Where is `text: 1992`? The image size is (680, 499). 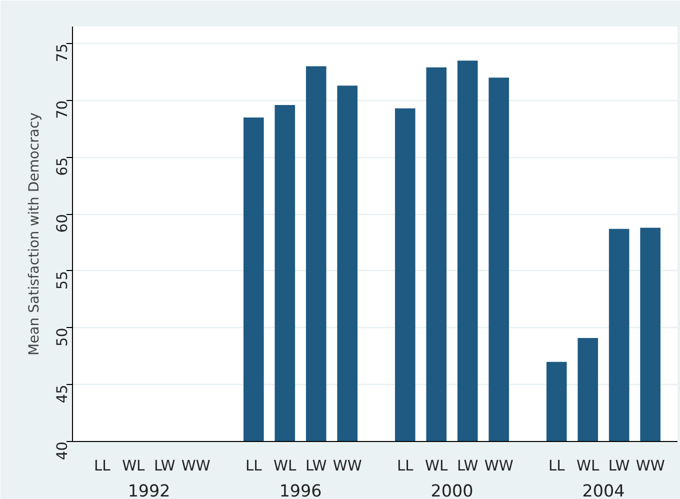
text: 1992 is located at coordinates (149, 490).